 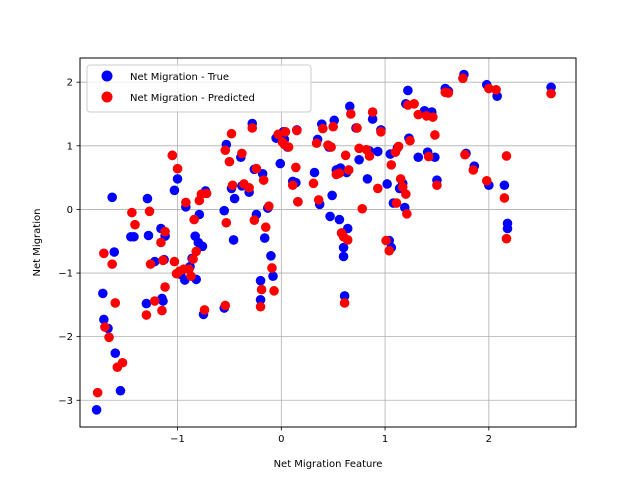 What do you see at coordinates (70, 210) in the screenshot?
I see `y-tick-label: 0` at bounding box center [70, 210].